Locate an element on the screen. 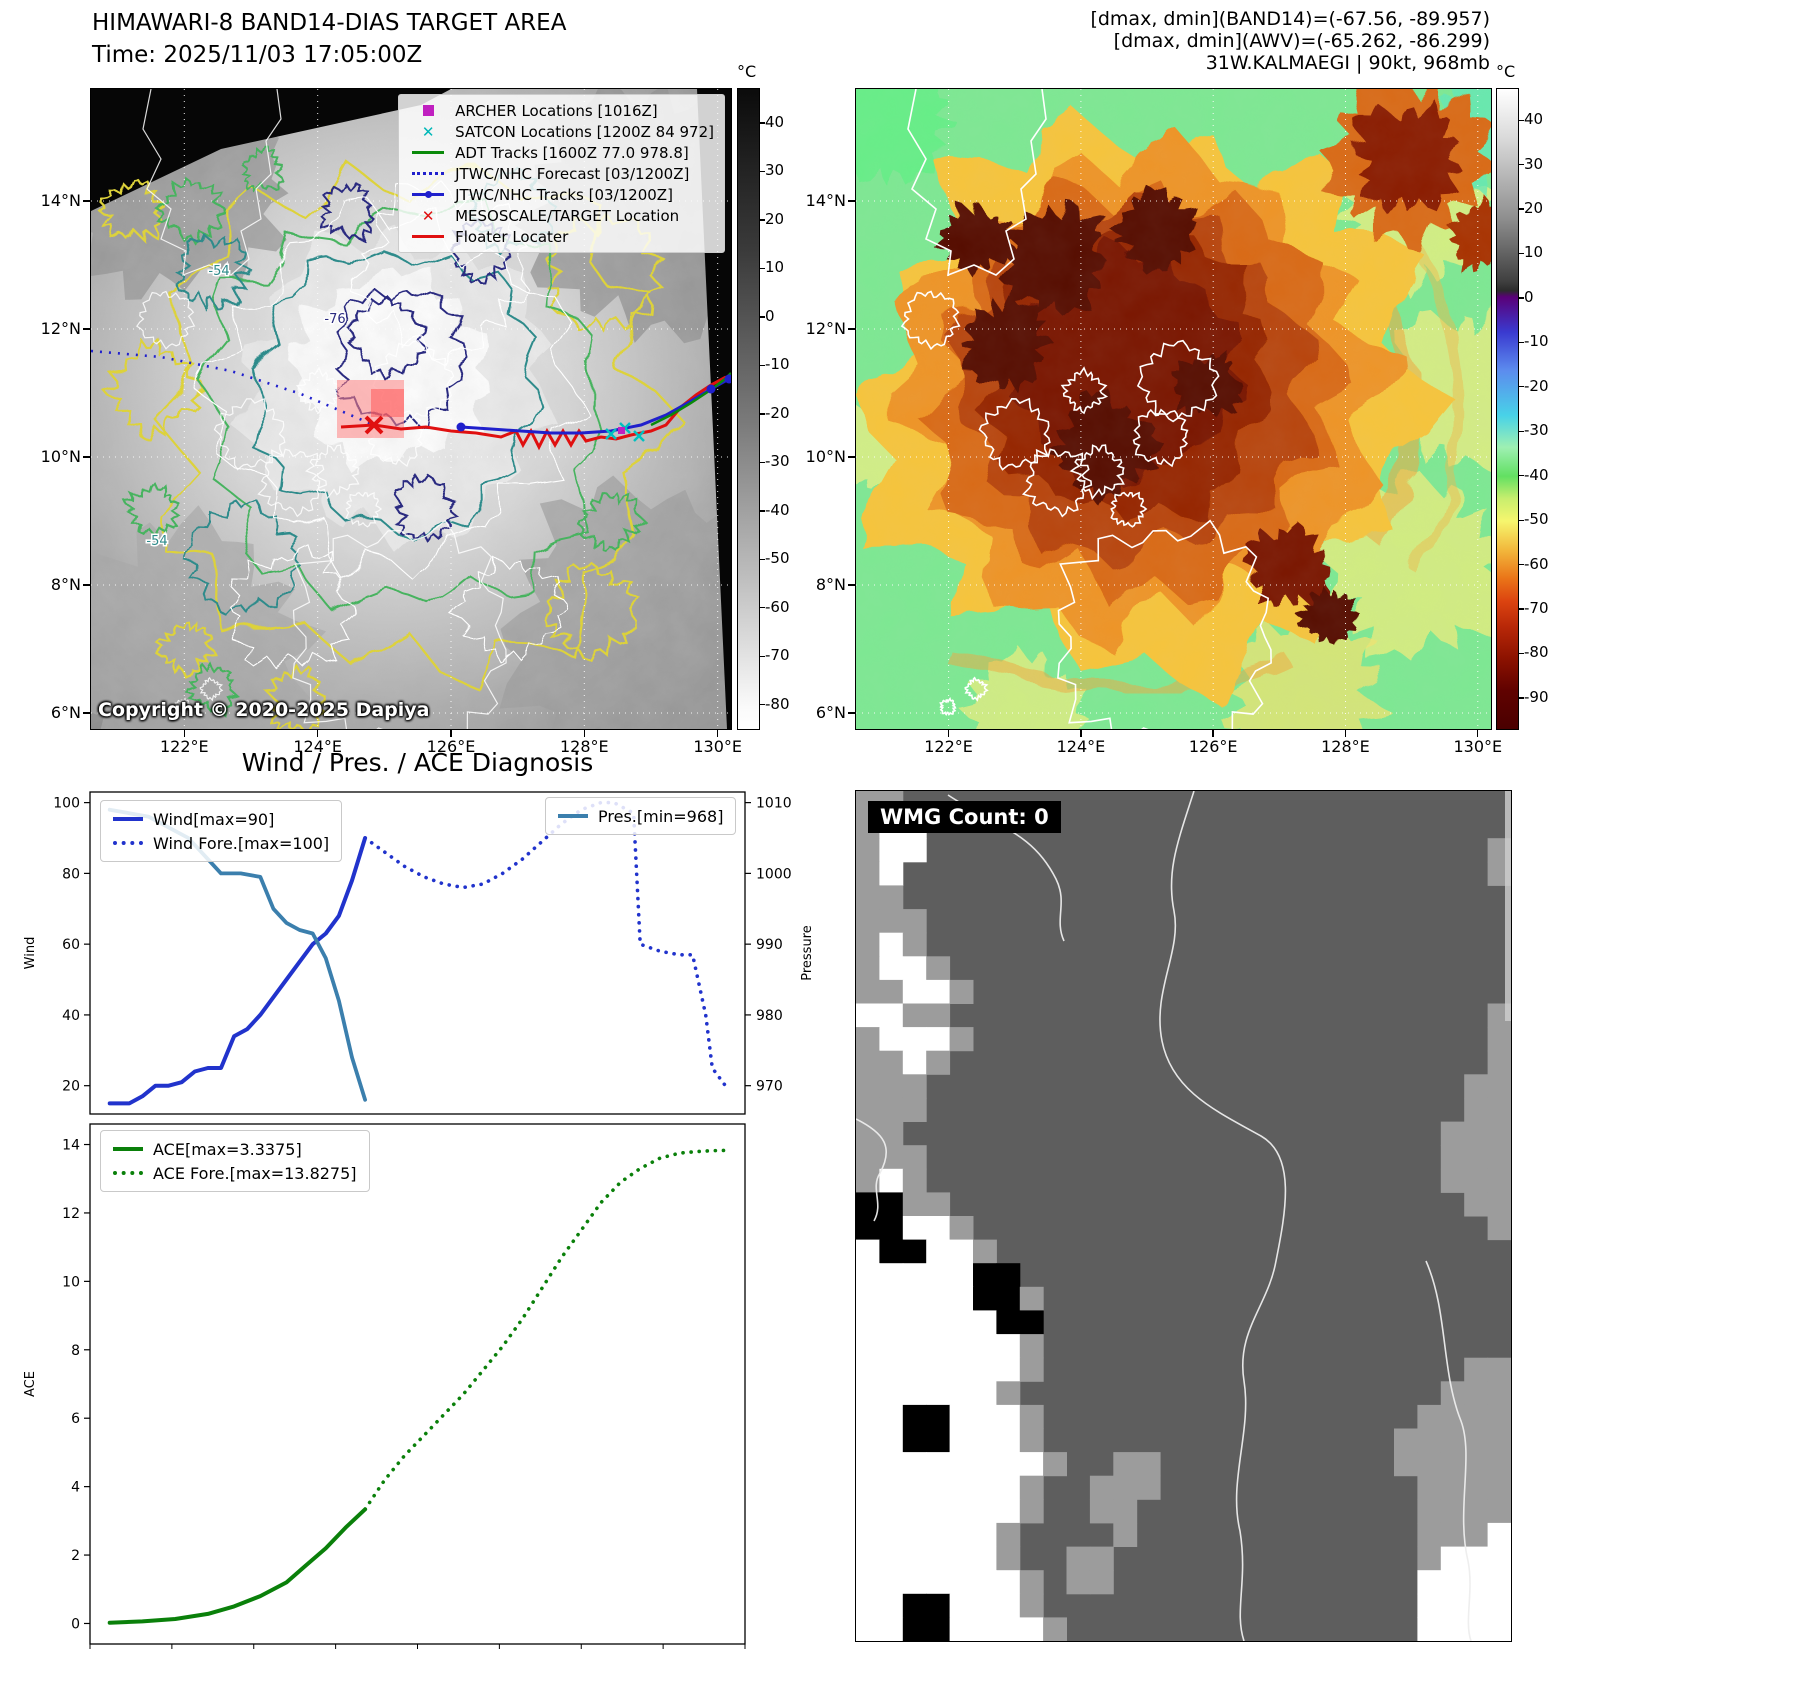 This screenshot has height=1690, width=1797. wmg-count-badge: WMG Count: 0 is located at coordinates (964, 817).